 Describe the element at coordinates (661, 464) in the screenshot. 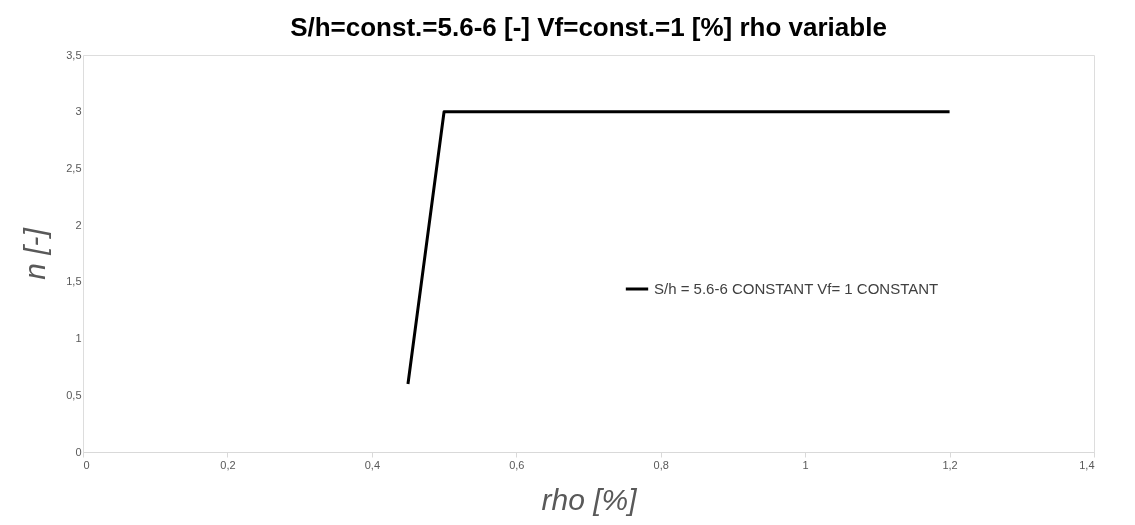

I see `x-tick-label: 0,8` at that location.